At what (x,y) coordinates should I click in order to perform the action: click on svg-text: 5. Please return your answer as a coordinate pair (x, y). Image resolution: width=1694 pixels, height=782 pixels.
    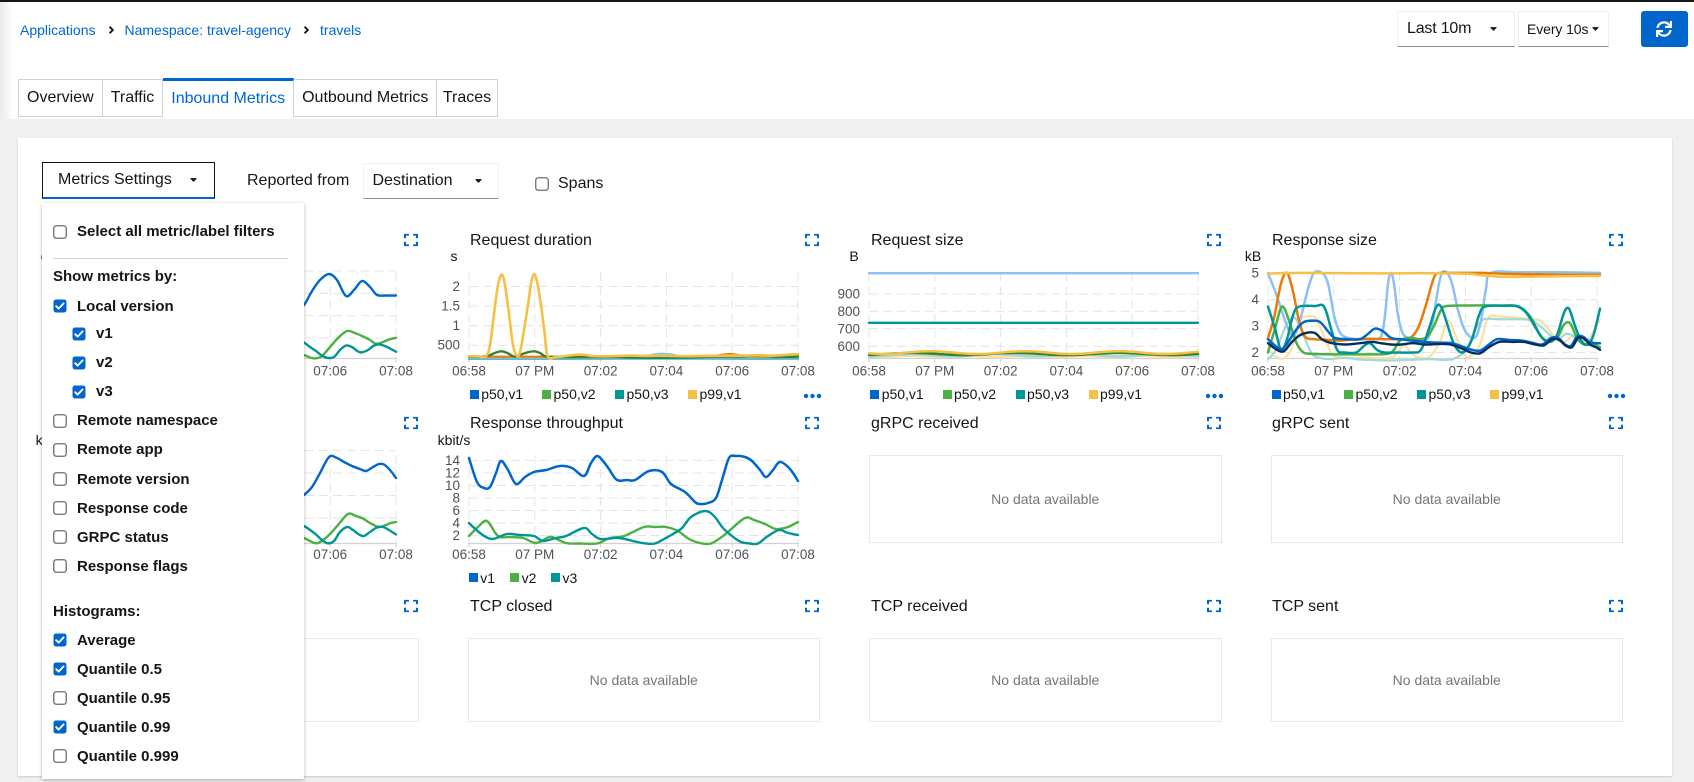
    Looking at the image, I should click on (1255, 273).